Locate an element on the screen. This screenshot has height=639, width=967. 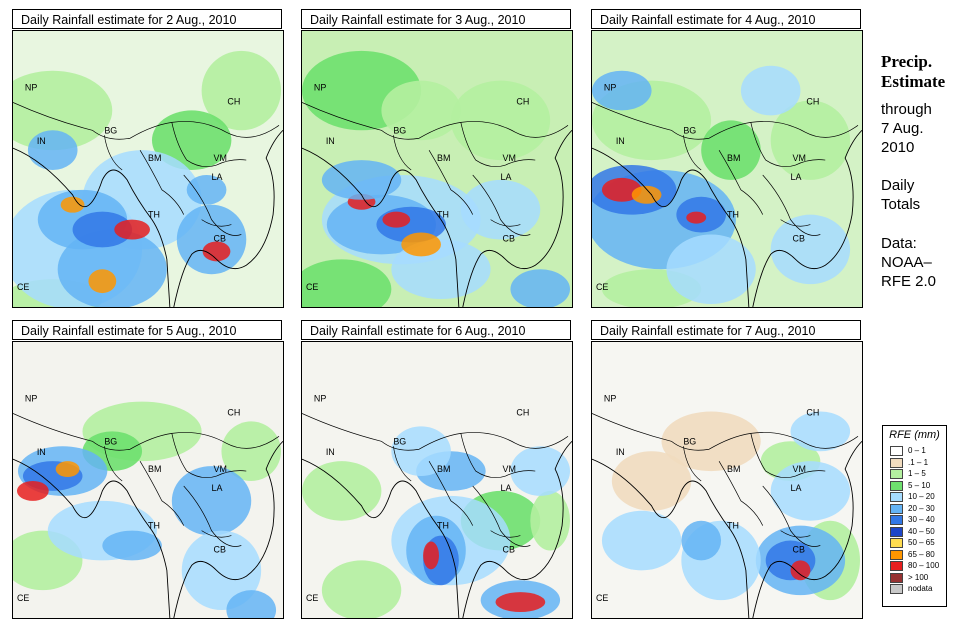
date-line1: 7 Aug. is located at coordinates (902, 128).